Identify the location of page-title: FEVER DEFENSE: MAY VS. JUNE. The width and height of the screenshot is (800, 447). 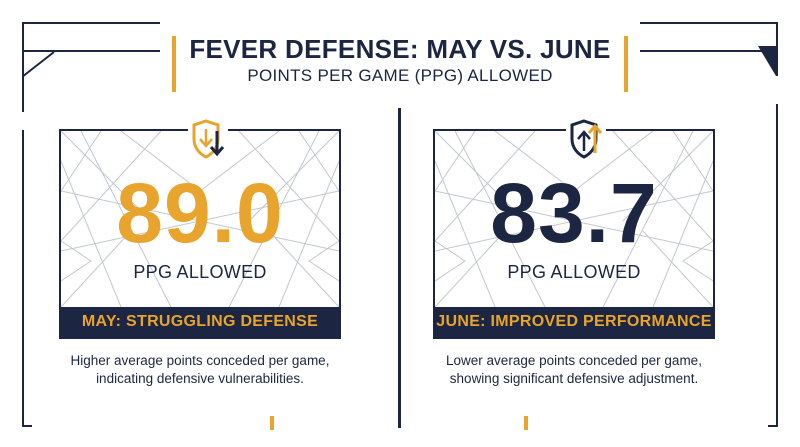
(400, 49).